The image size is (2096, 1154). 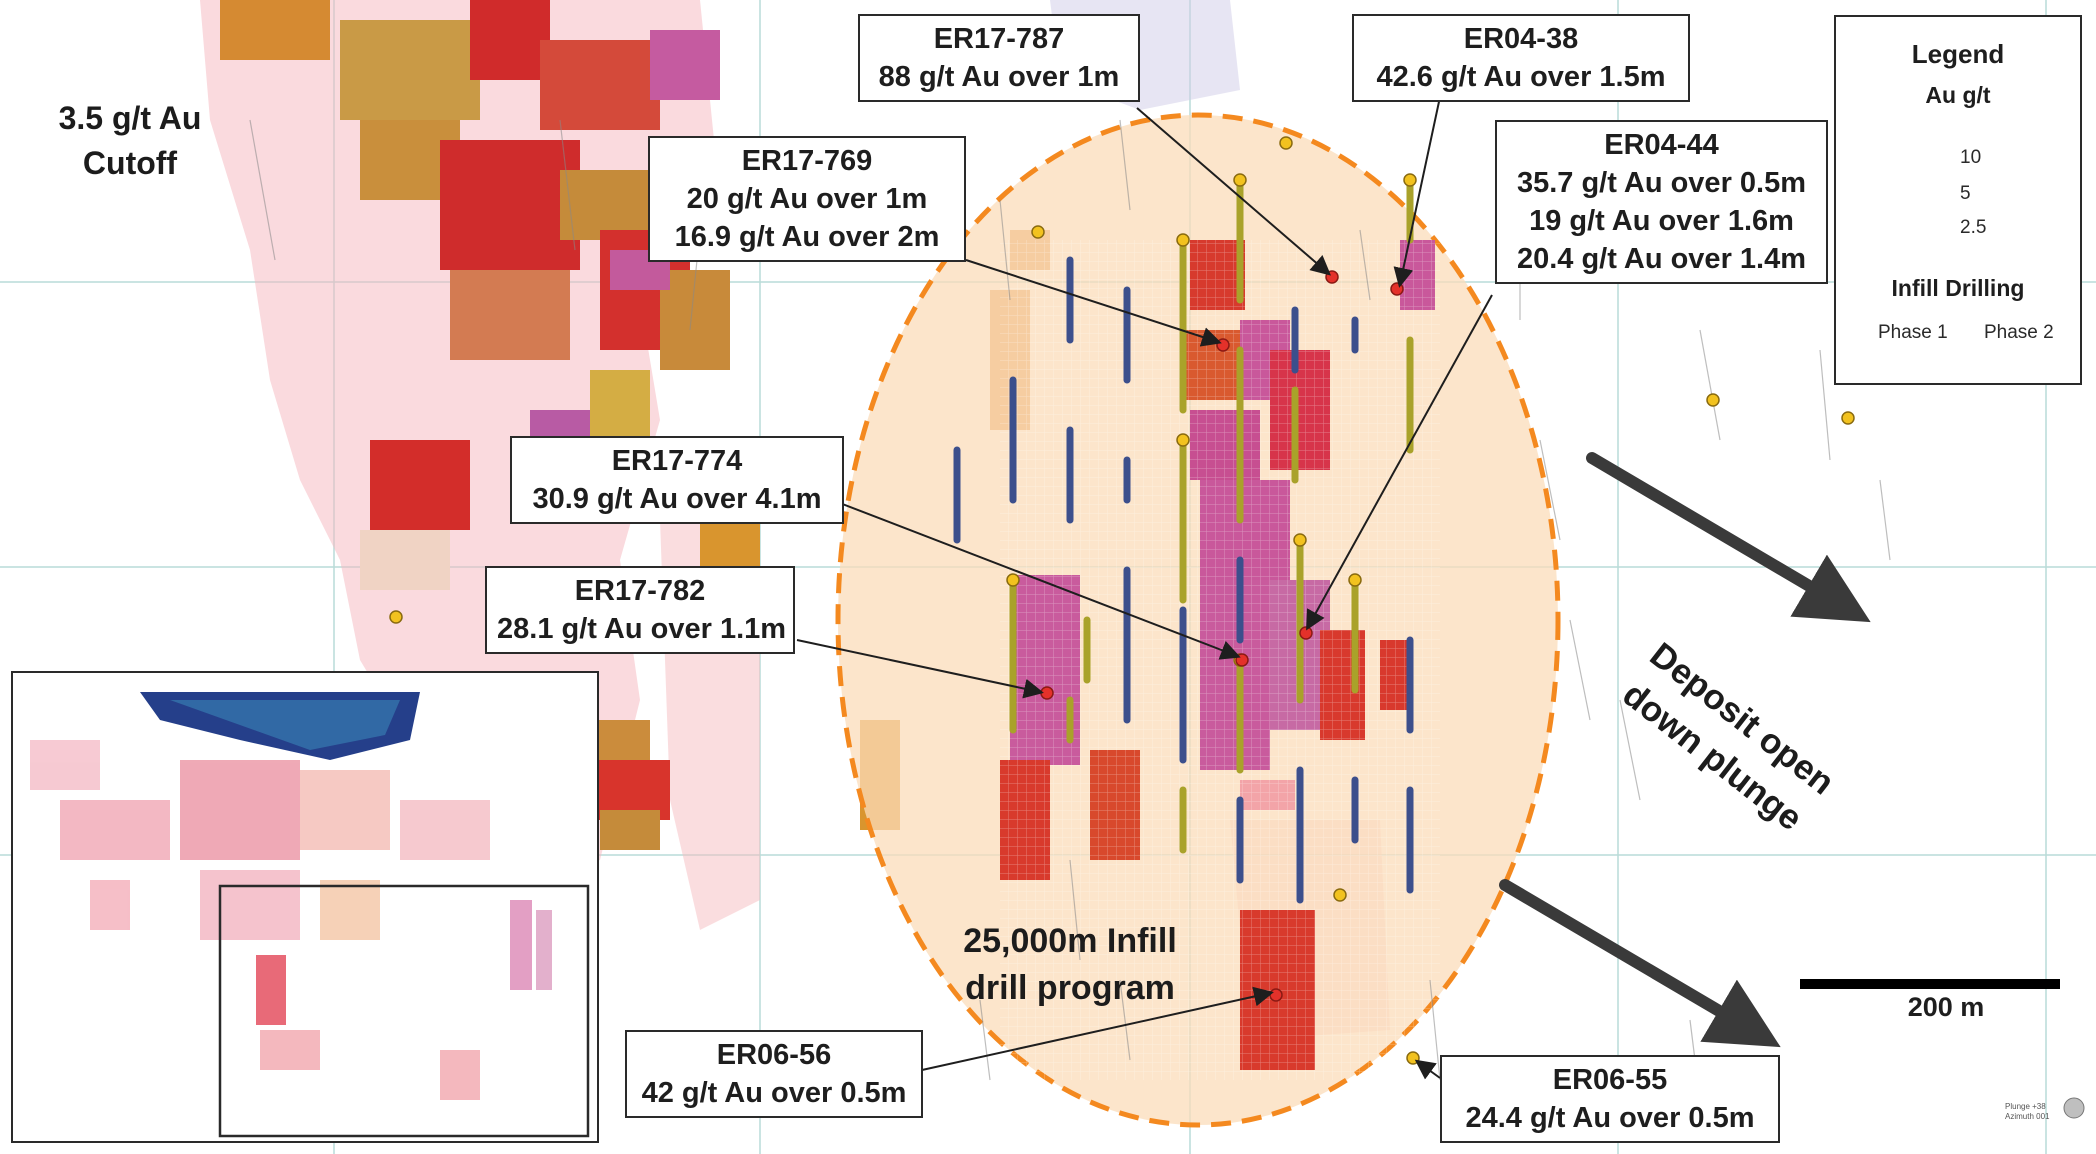 I want to click on callout-grade: 16.9 g/t Au over 2m, so click(x=807, y=237).